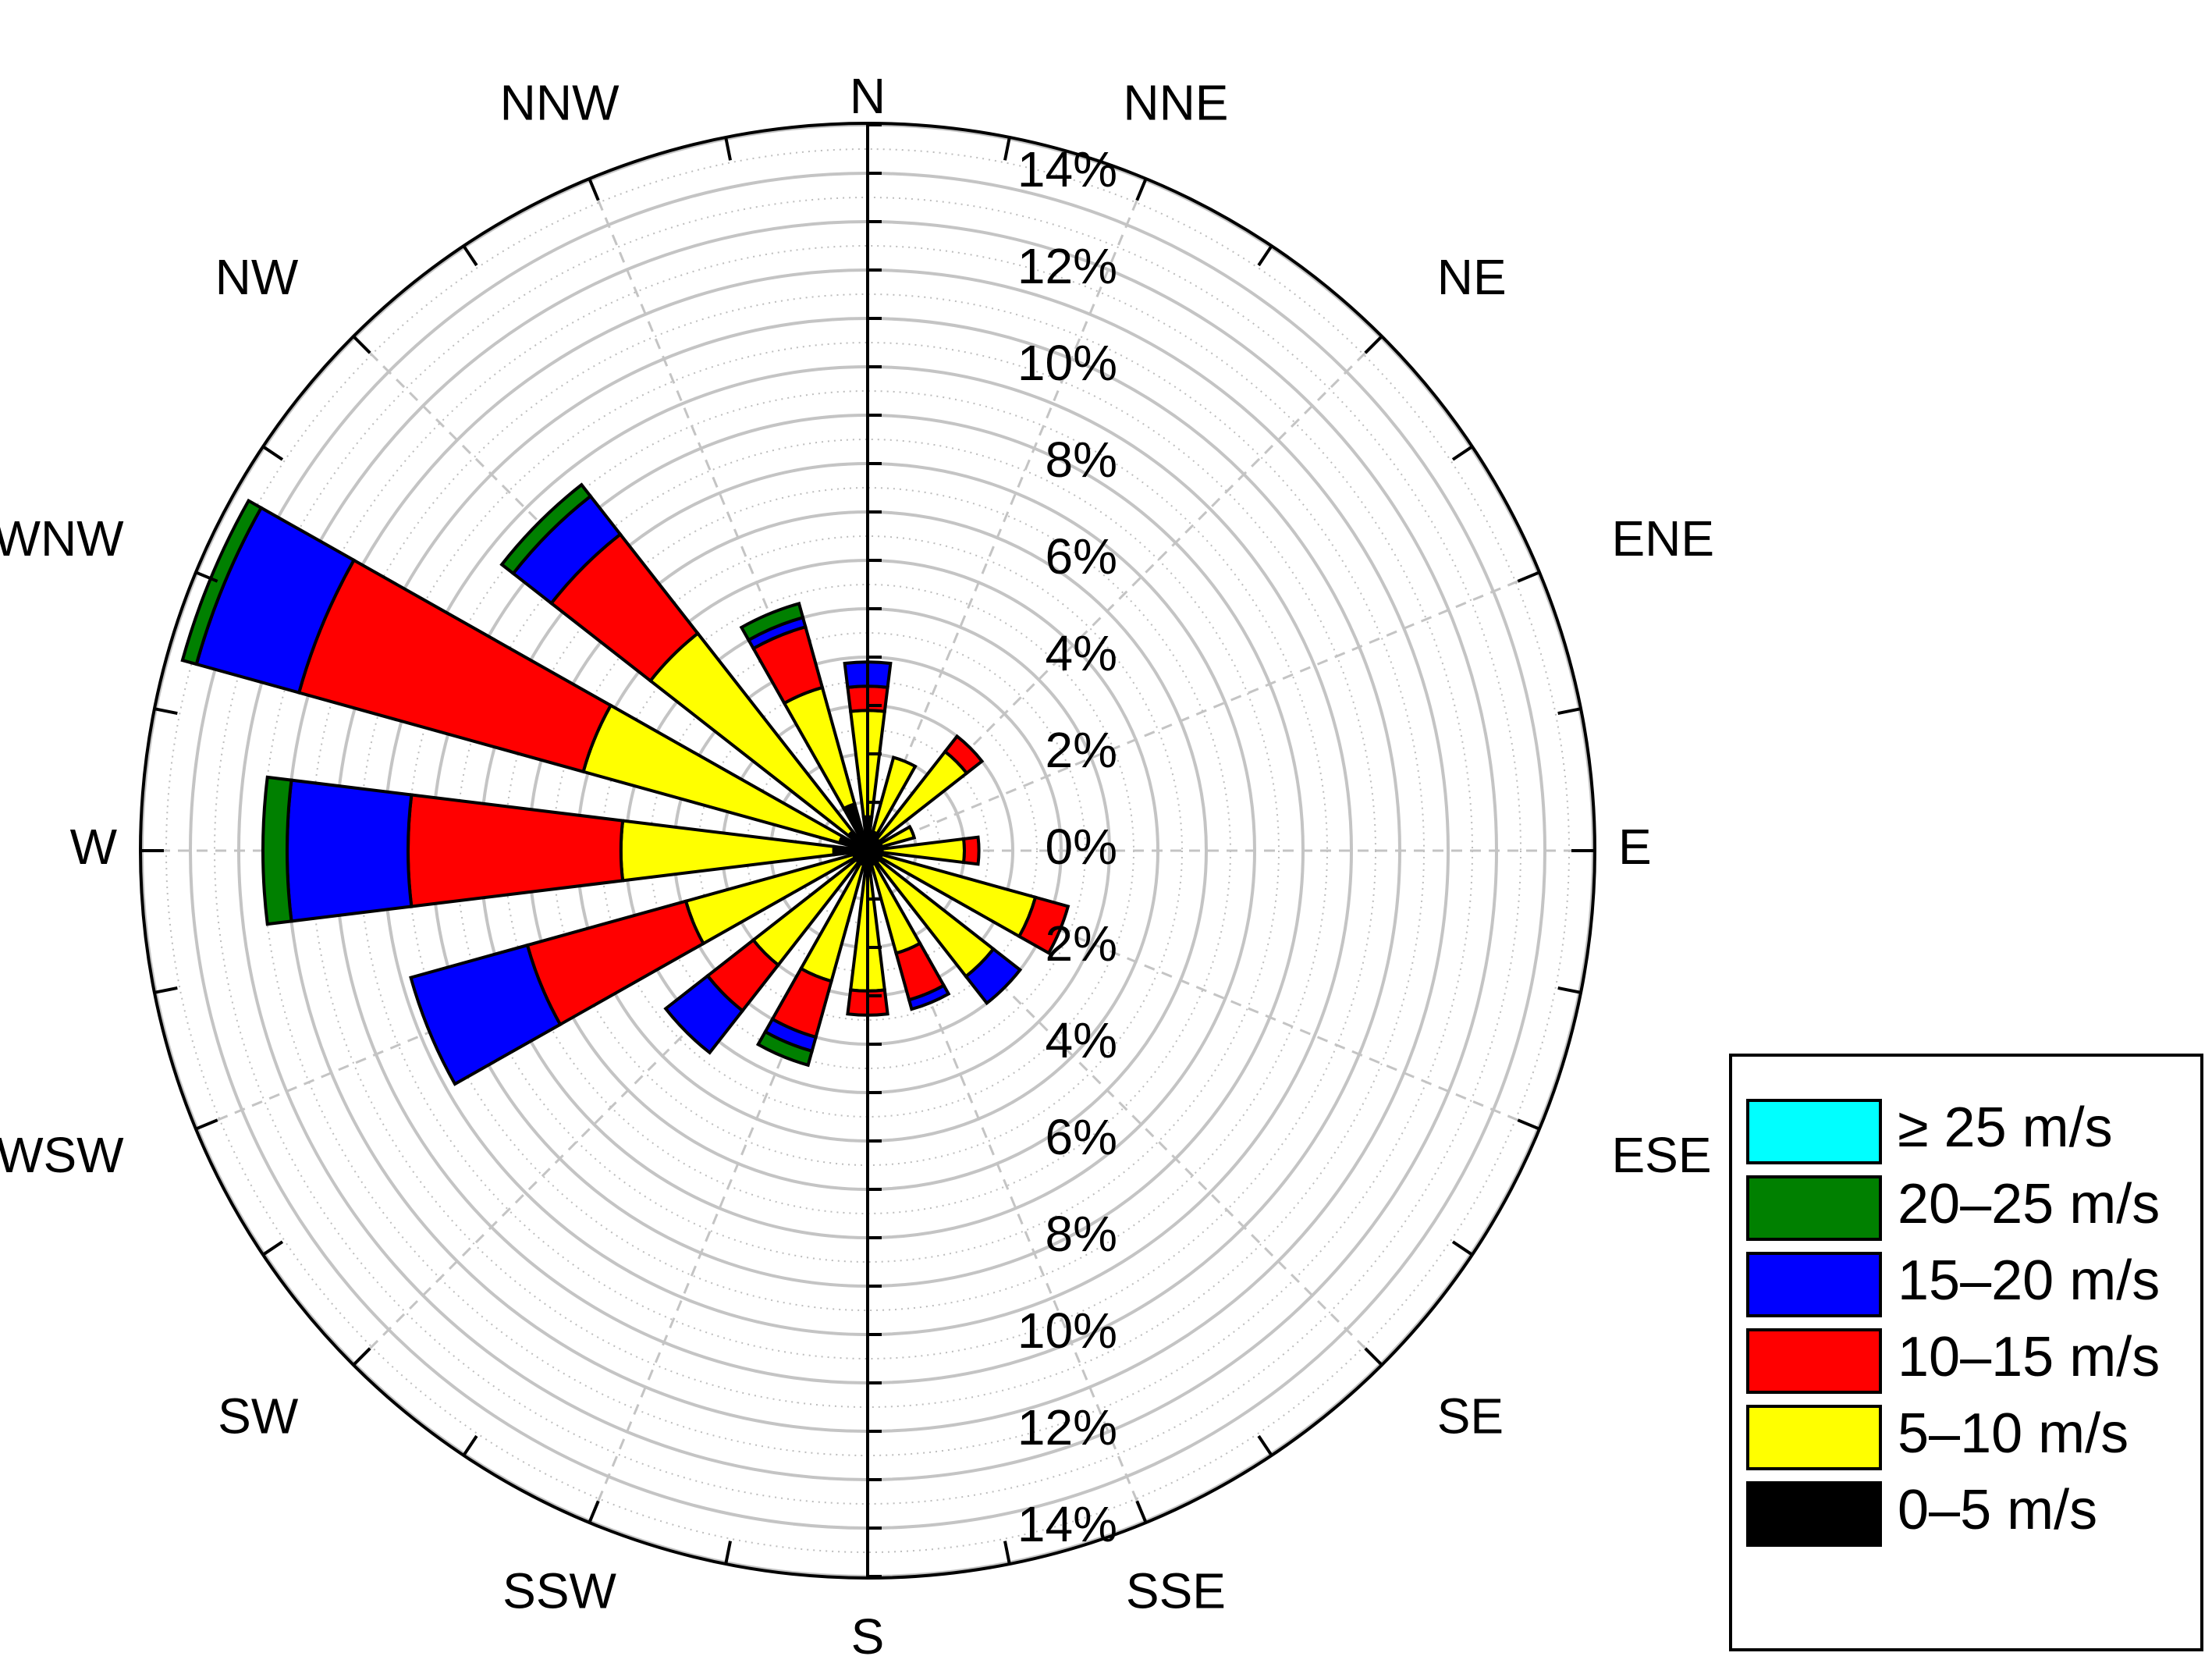  What do you see at coordinates (1175, 102) in the screenshot?
I see `direction-label-nne: NNE` at bounding box center [1175, 102].